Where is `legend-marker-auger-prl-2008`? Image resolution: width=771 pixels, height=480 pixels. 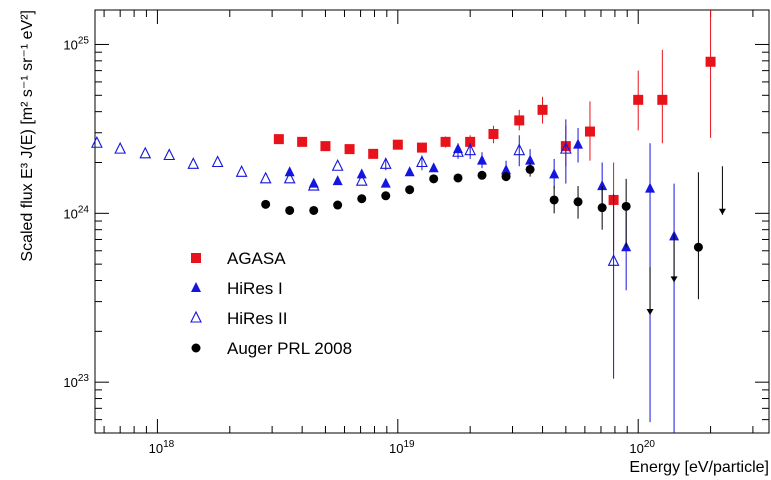 legend-marker-auger-prl-2008 is located at coordinates (196, 348).